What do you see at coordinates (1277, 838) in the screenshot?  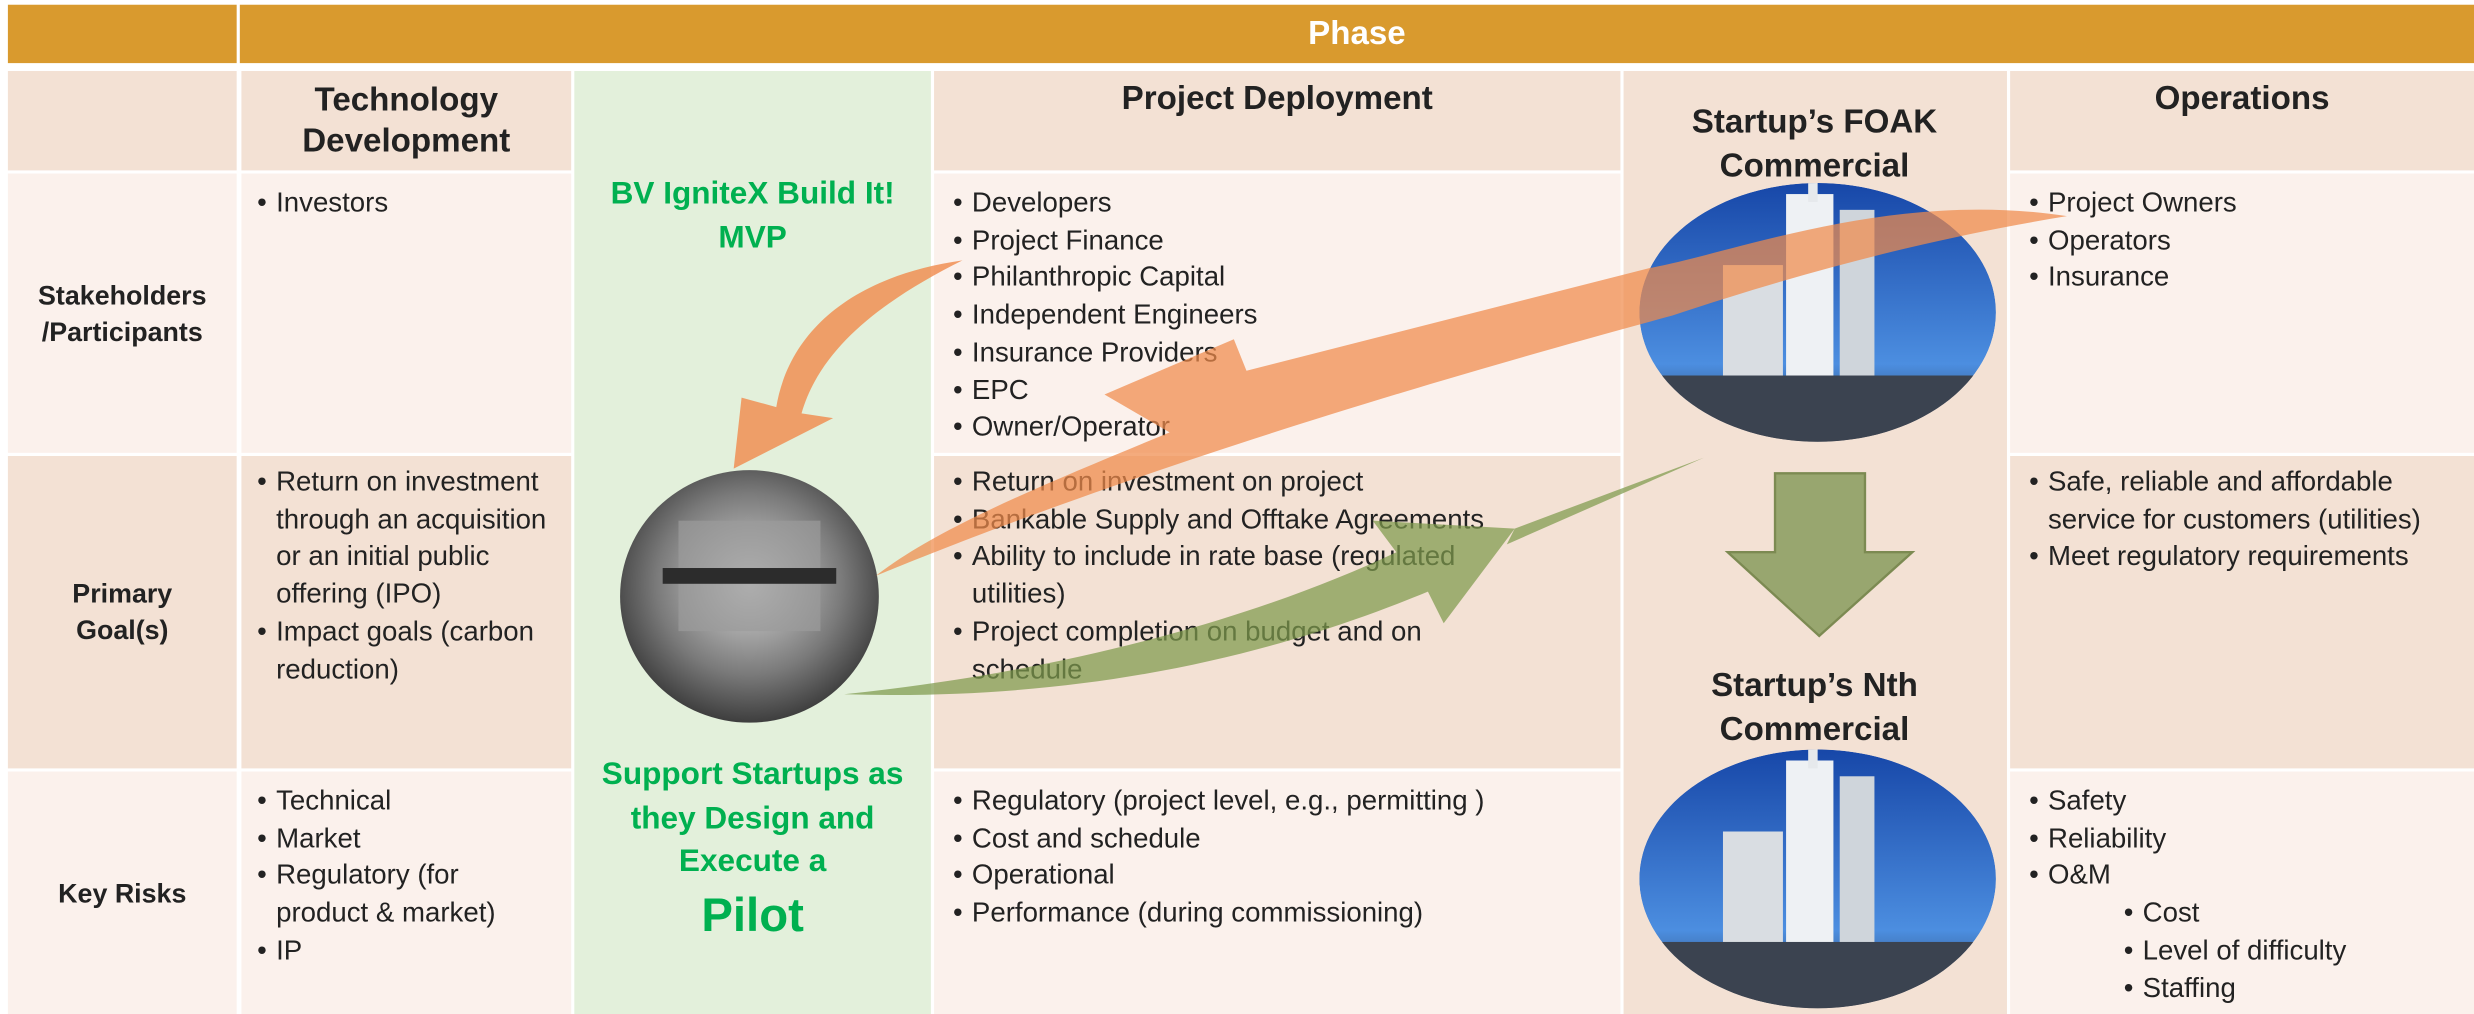 I see `bullet-item: Cost and schedule` at bounding box center [1277, 838].